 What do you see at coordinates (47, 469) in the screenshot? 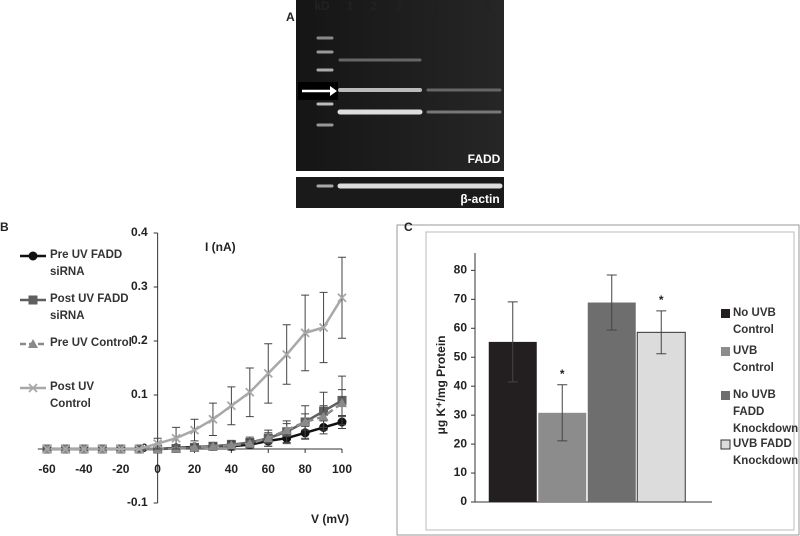
I see `x-tick-label: -60` at bounding box center [47, 469].